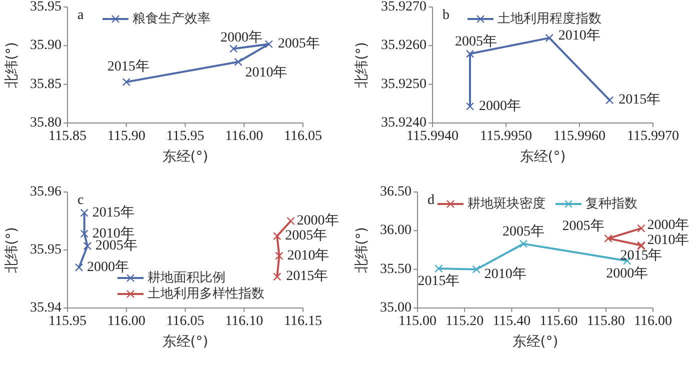  I want to click on legend-label: 耕地面积比例, so click(187, 278).